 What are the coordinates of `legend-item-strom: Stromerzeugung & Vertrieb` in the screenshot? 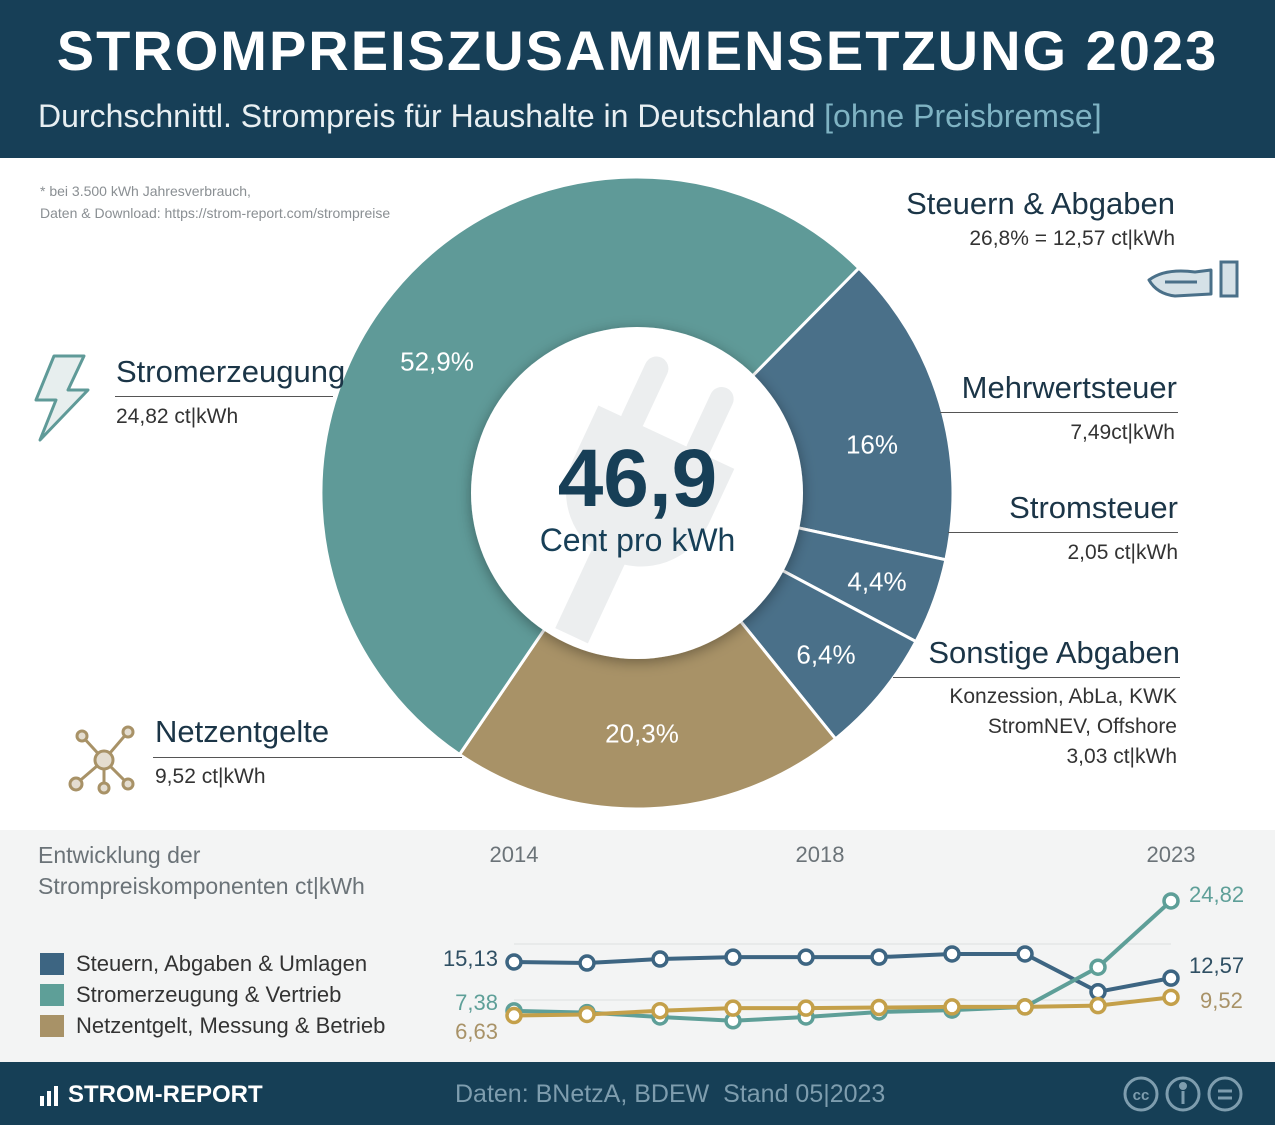 It's located at (190, 995).